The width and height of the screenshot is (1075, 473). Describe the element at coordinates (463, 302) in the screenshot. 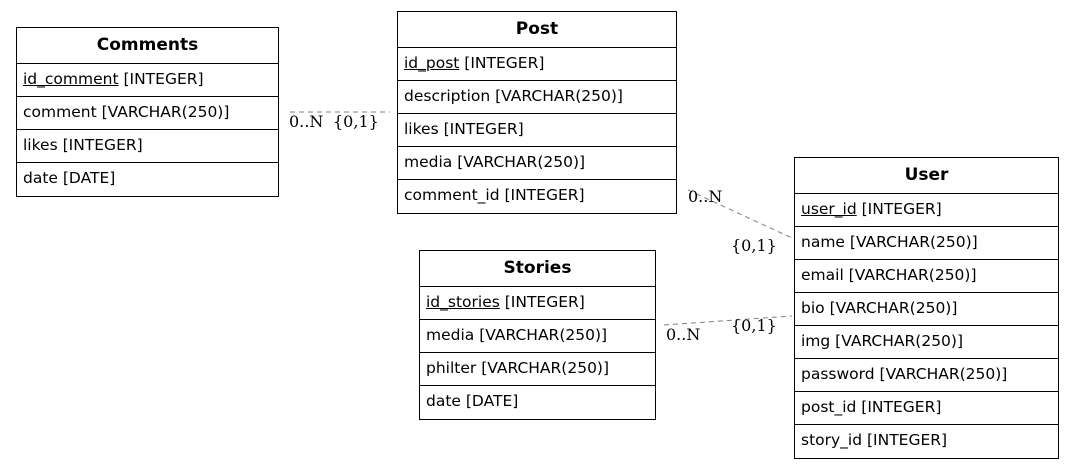

I see `primary-key-name: id_stories` at that location.